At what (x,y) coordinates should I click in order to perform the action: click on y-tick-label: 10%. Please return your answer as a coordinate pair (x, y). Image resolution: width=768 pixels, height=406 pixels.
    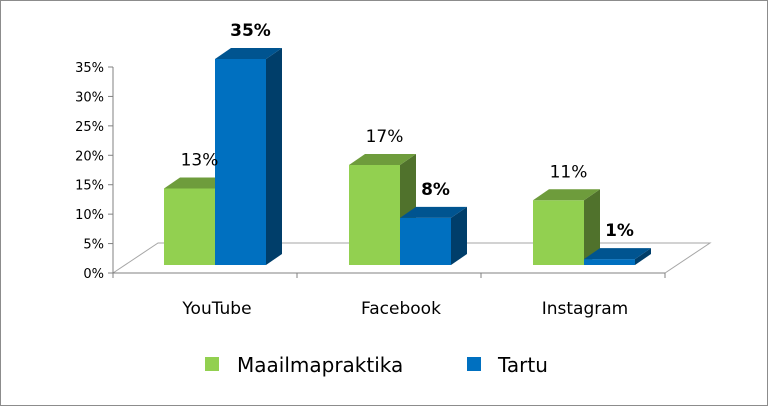
    Looking at the image, I should click on (89, 215).